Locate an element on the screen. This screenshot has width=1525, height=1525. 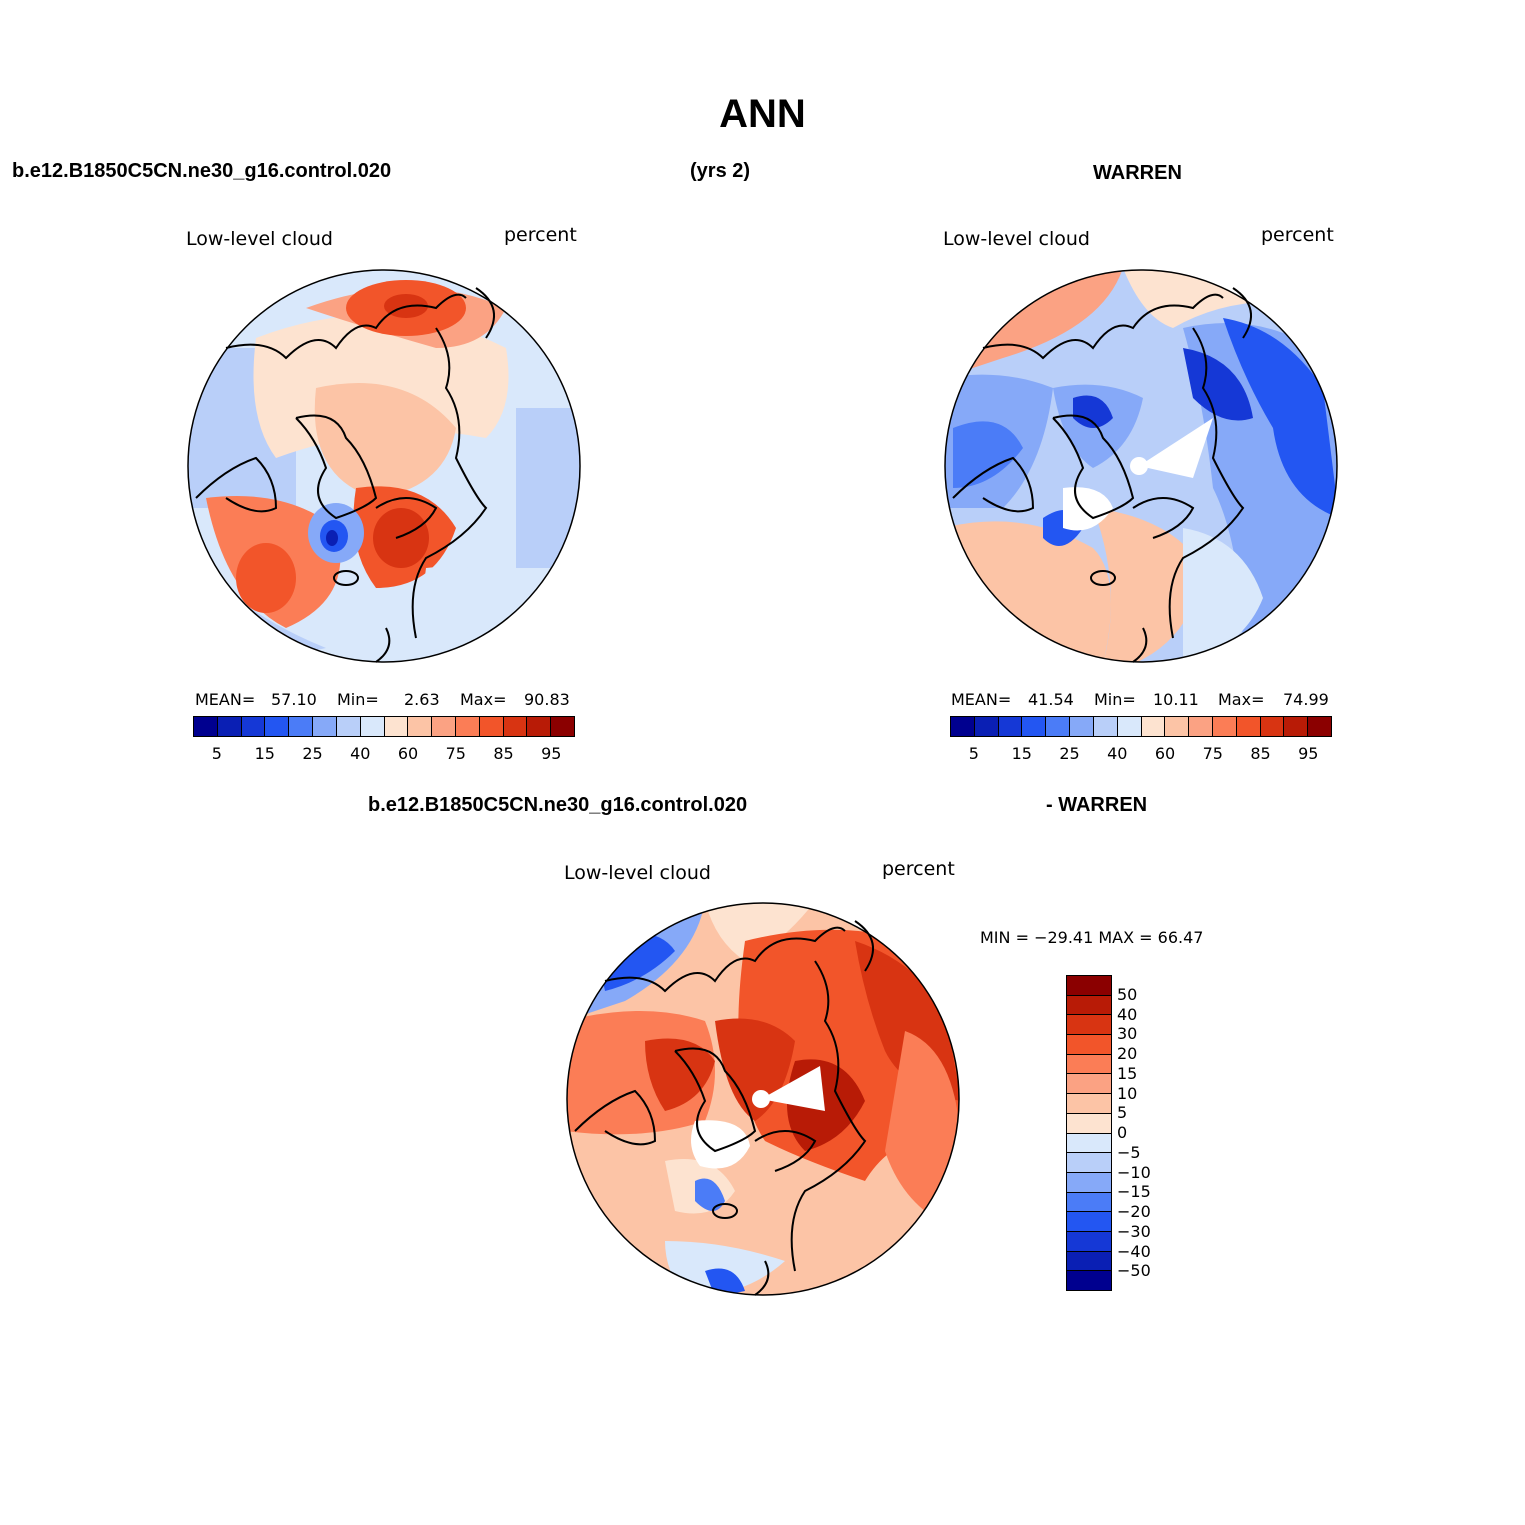
colorbar-tick-label: 85 is located at coordinates (503, 753).